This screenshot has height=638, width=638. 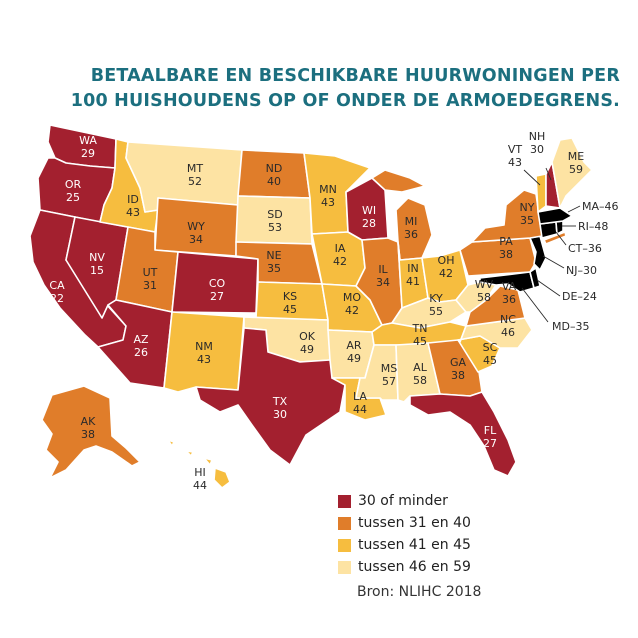 What do you see at coordinates (352, 304) in the screenshot?
I see `label-mo: MO 42` at bounding box center [352, 304].